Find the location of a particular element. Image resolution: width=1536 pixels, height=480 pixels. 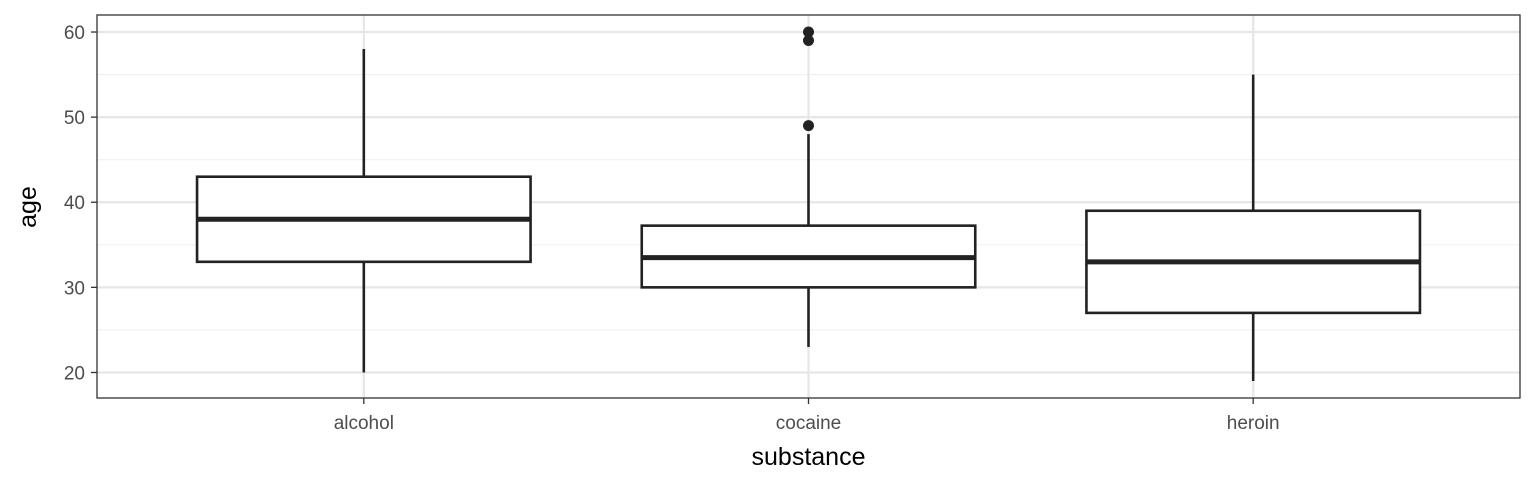

x-tick-label: heroin is located at coordinates (1253, 423).